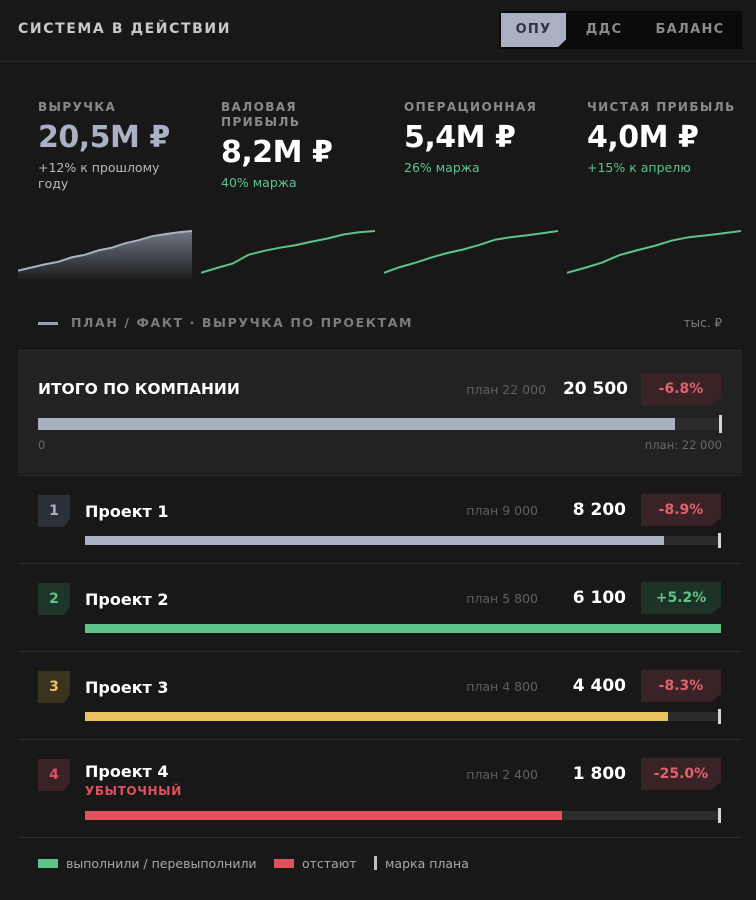 This screenshot has width=756, height=900. I want to click on tab-balance: БАЛАНС, so click(690, 29).